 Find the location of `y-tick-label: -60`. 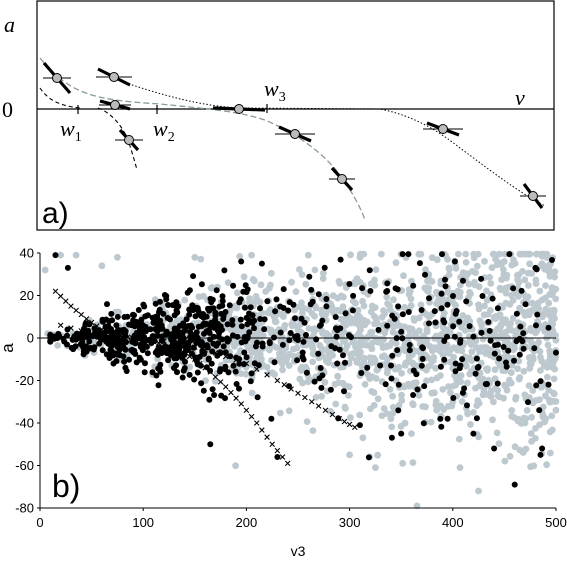

y-tick-label: -60 is located at coordinates (24, 465).